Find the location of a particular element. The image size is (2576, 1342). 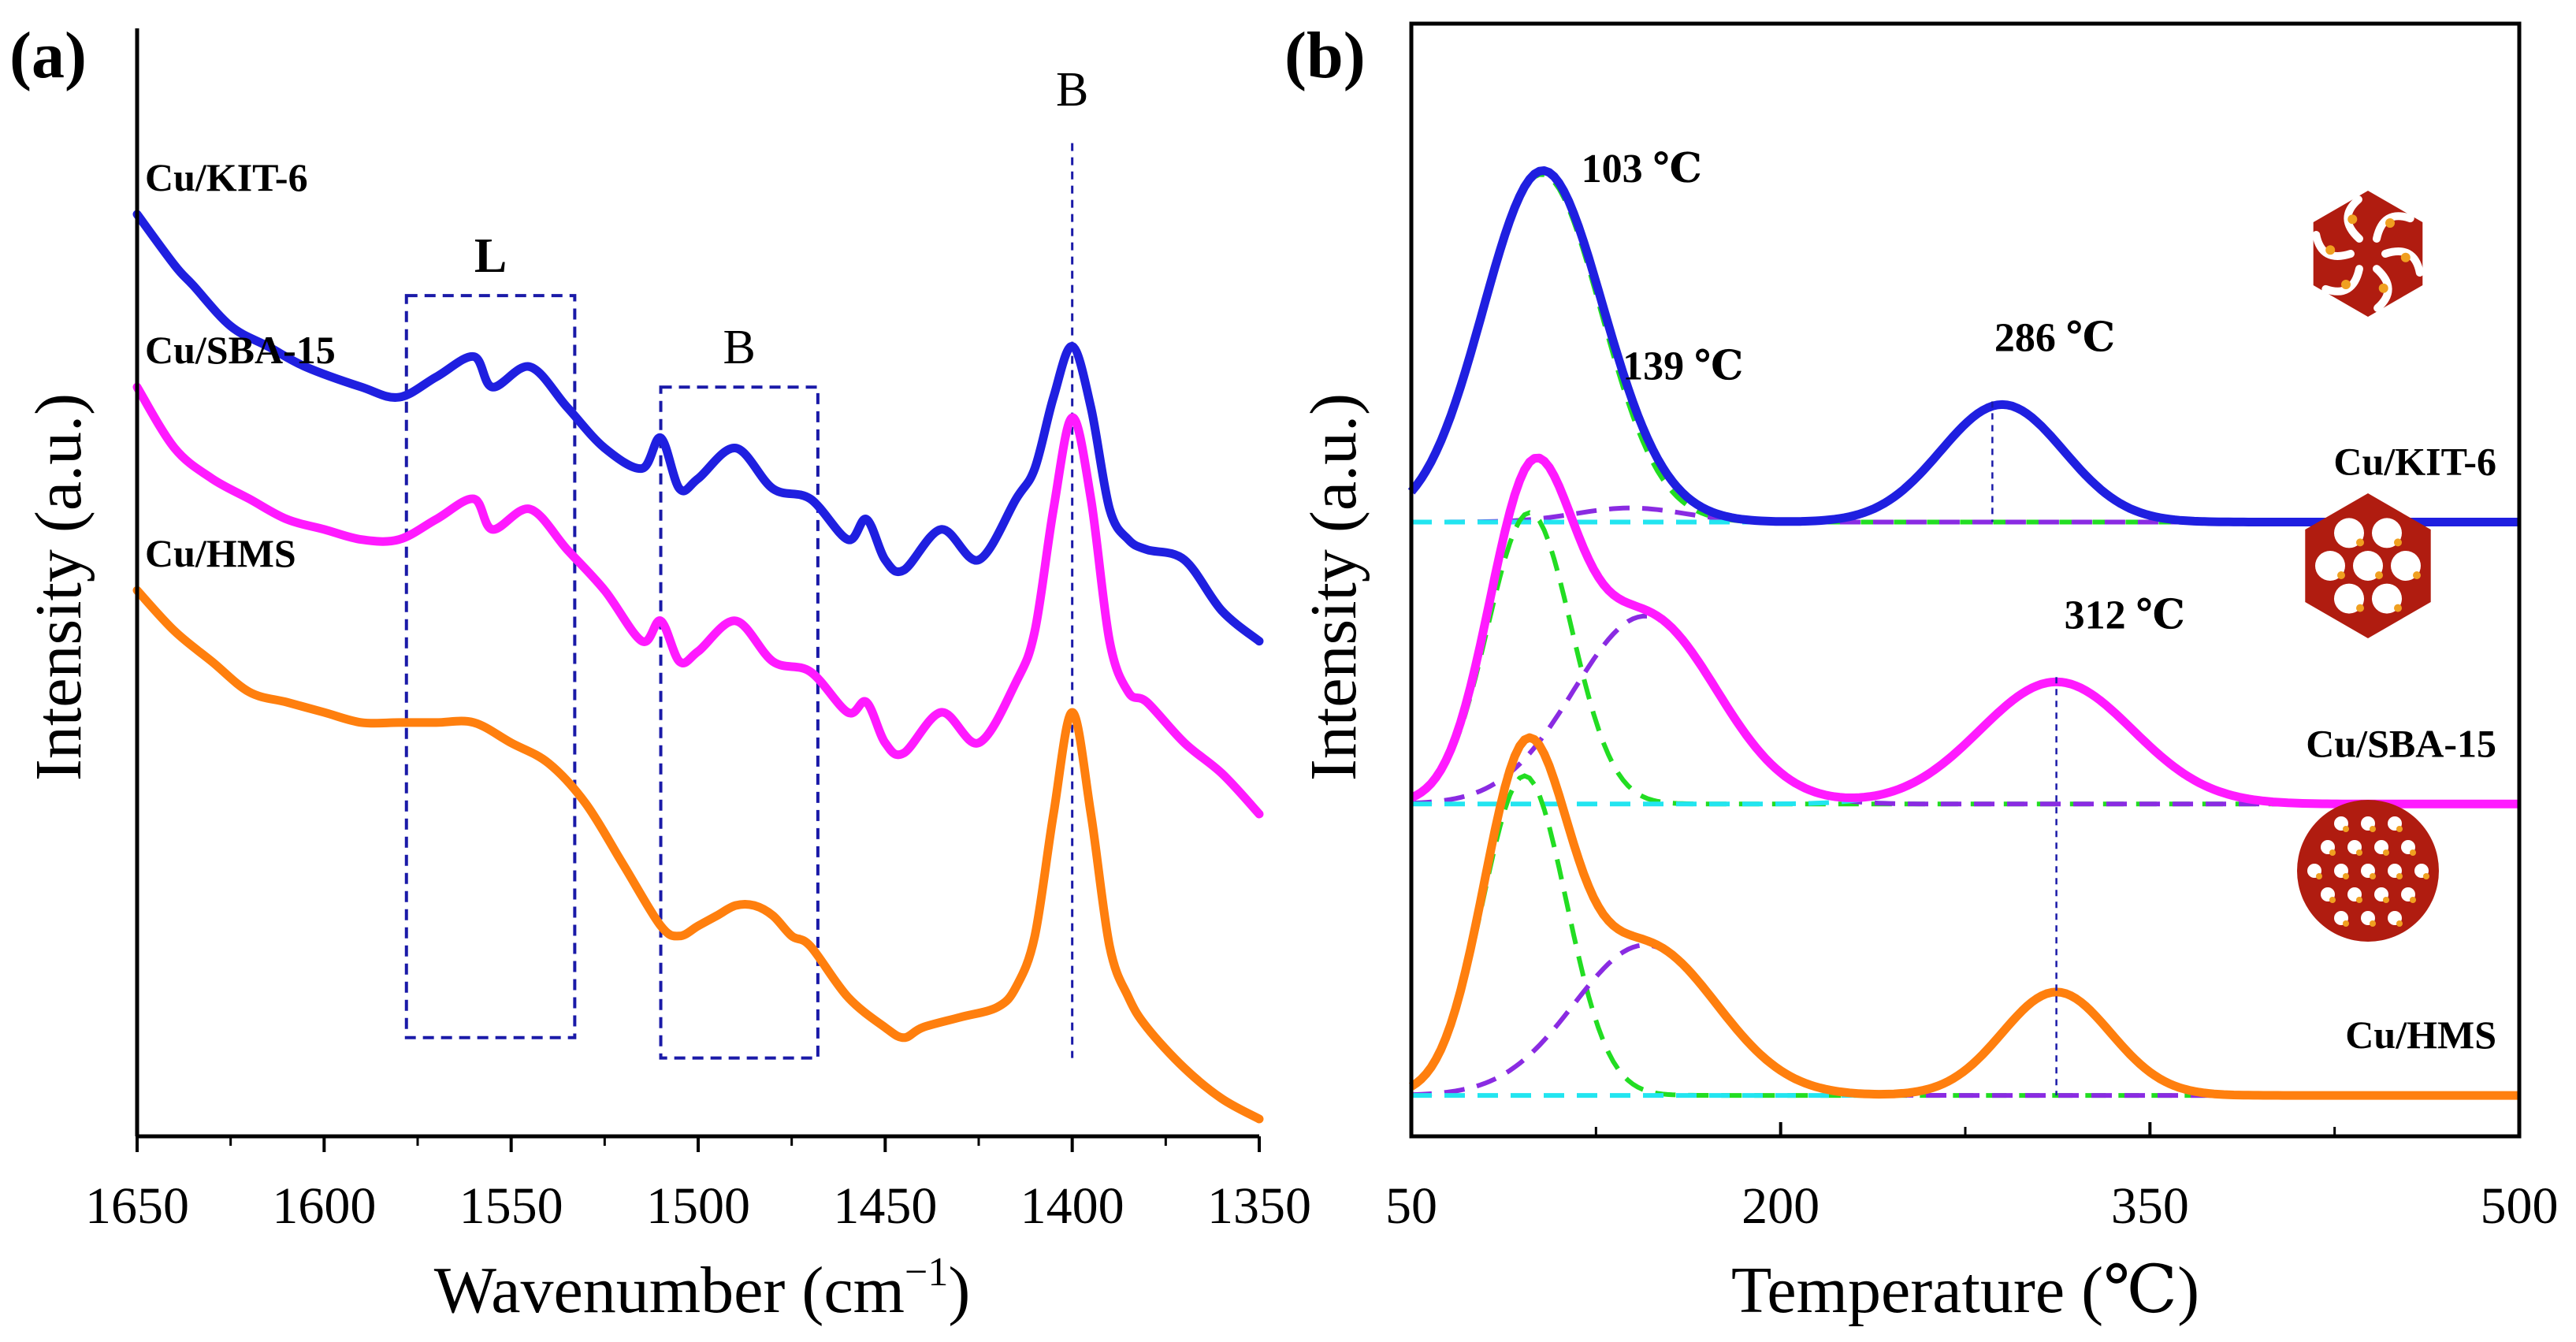

x-tick-label-1350: 1350 is located at coordinates (1259, 1206).